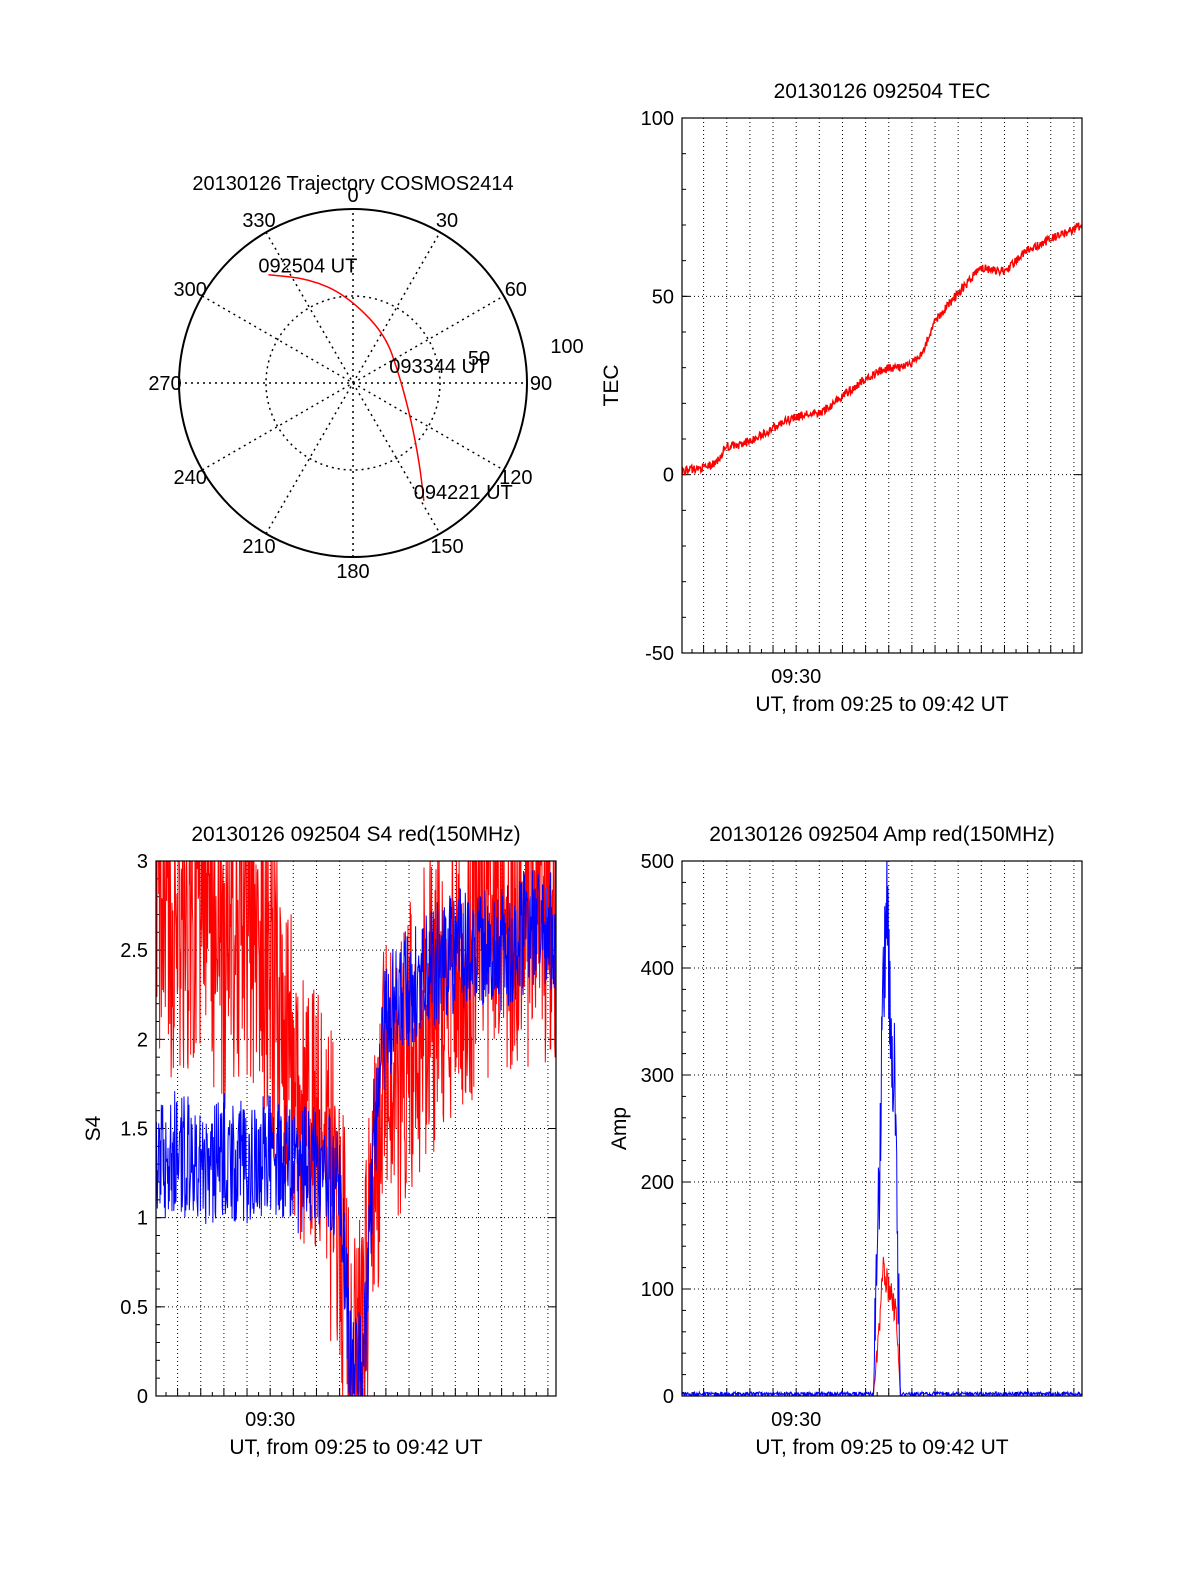  What do you see at coordinates (463, 493) in the screenshot?
I see `polar-annotation: 094221 UT` at bounding box center [463, 493].